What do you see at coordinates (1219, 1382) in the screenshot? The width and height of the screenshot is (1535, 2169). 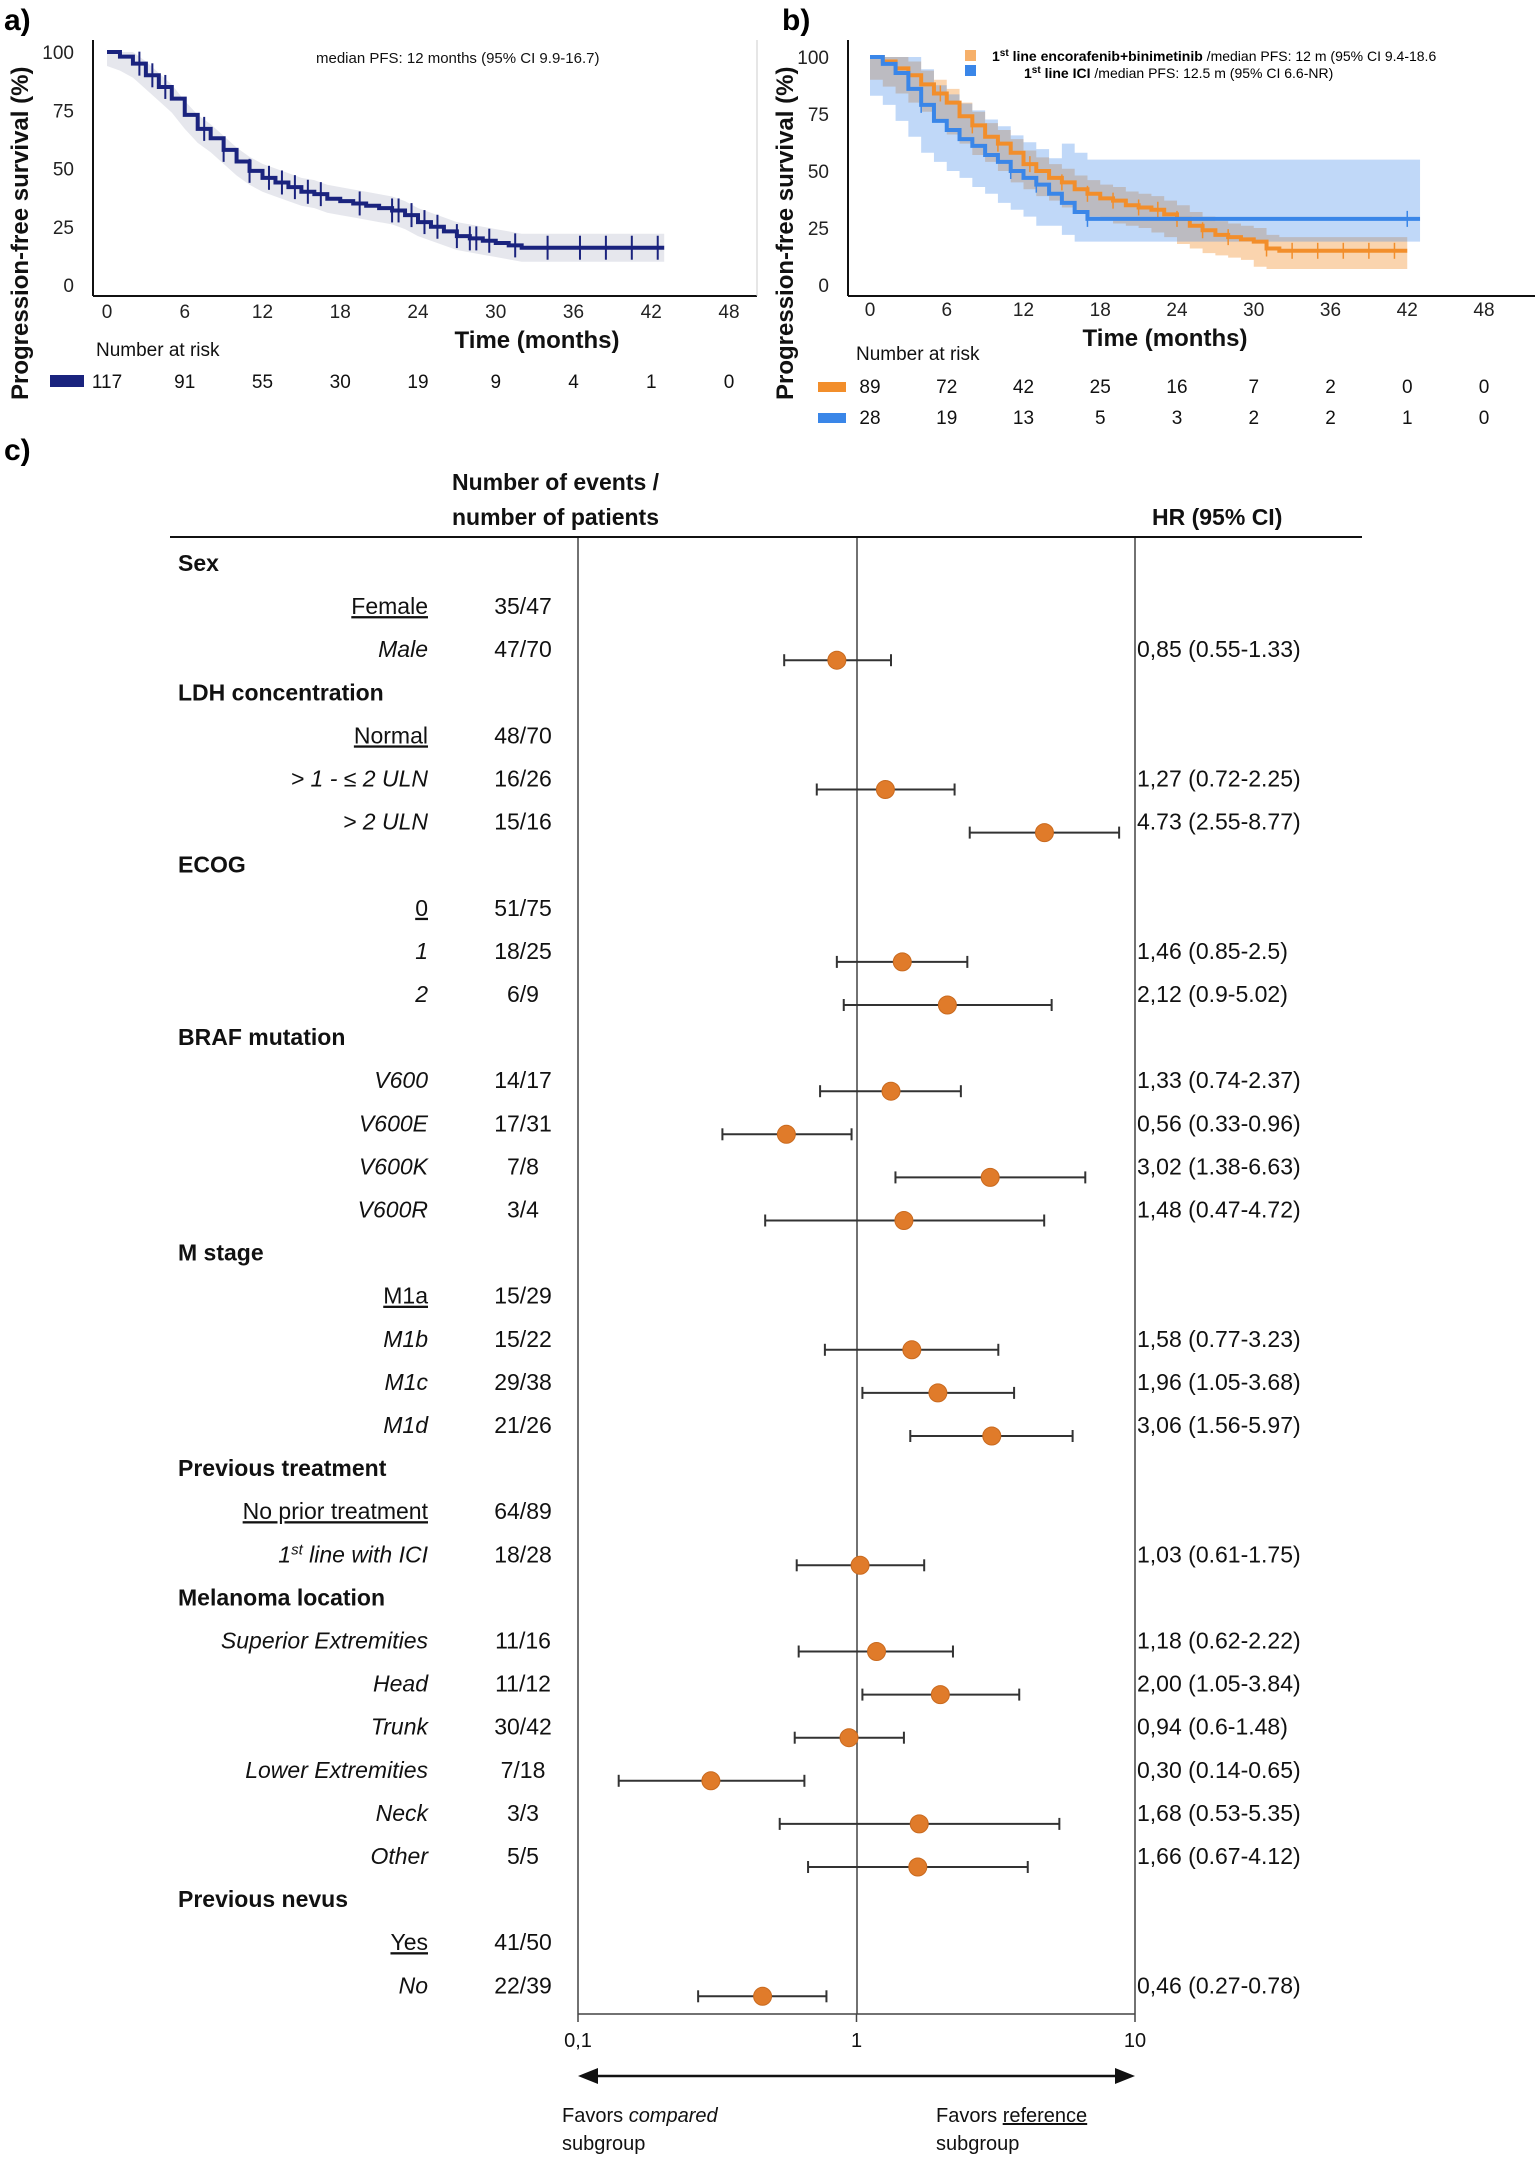 I see `forest-hr-text: 1,96 (1.05-3.68)` at bounding box center [1219, 1382].